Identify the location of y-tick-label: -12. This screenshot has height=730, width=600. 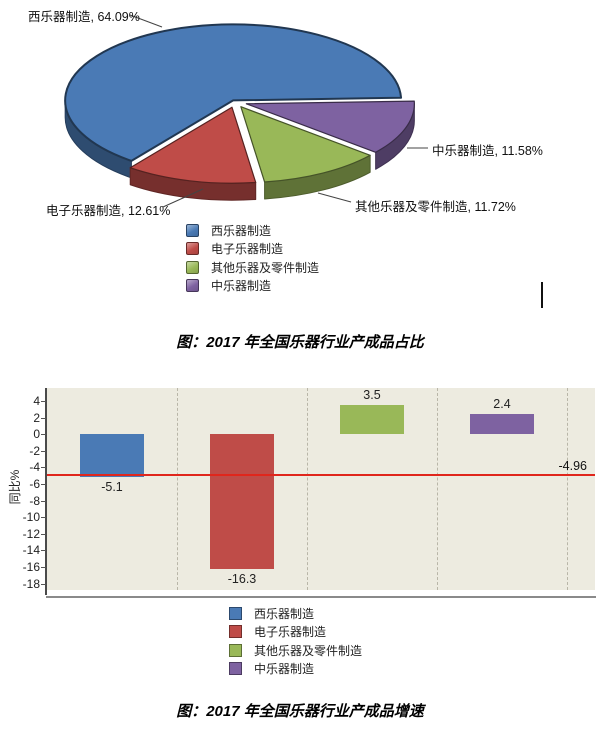
(31, 533).